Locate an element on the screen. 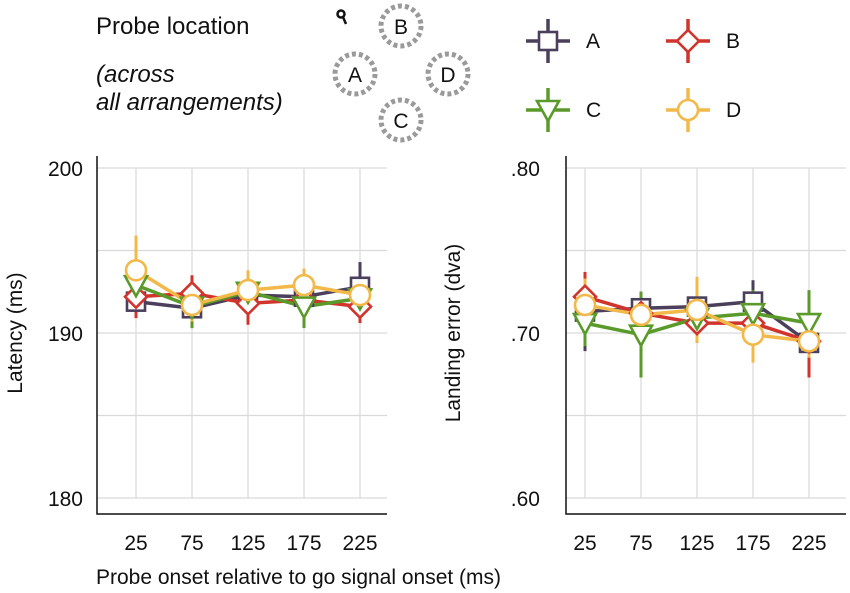  legend-item-b: B is located at coordinates (703, 41).